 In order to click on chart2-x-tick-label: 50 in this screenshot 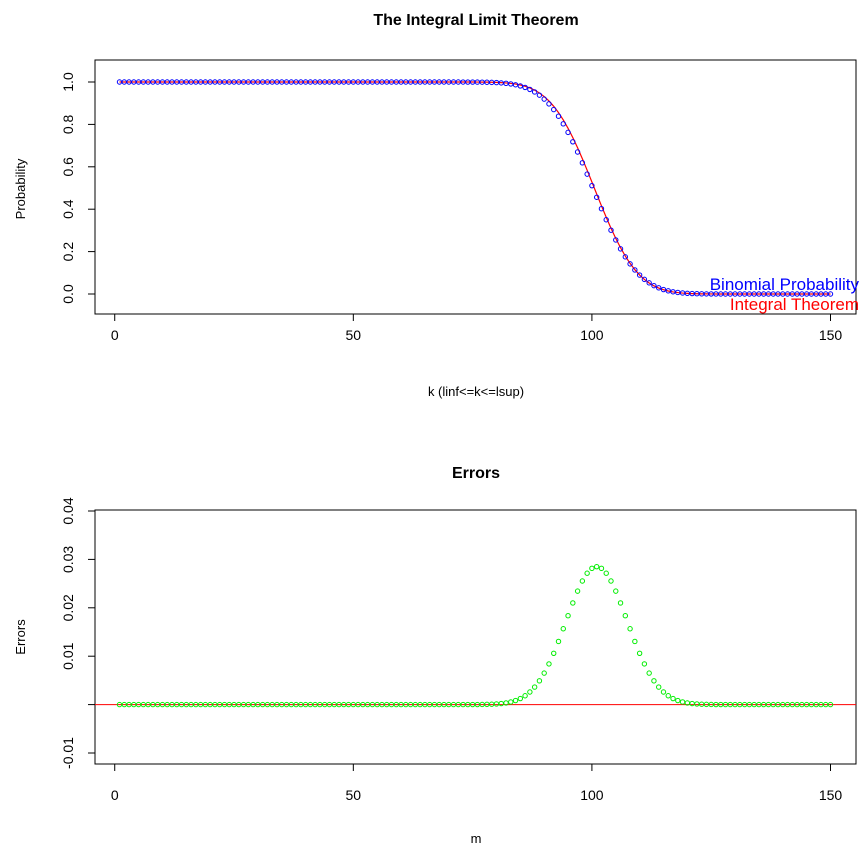, I will do `click(354, 795)`.